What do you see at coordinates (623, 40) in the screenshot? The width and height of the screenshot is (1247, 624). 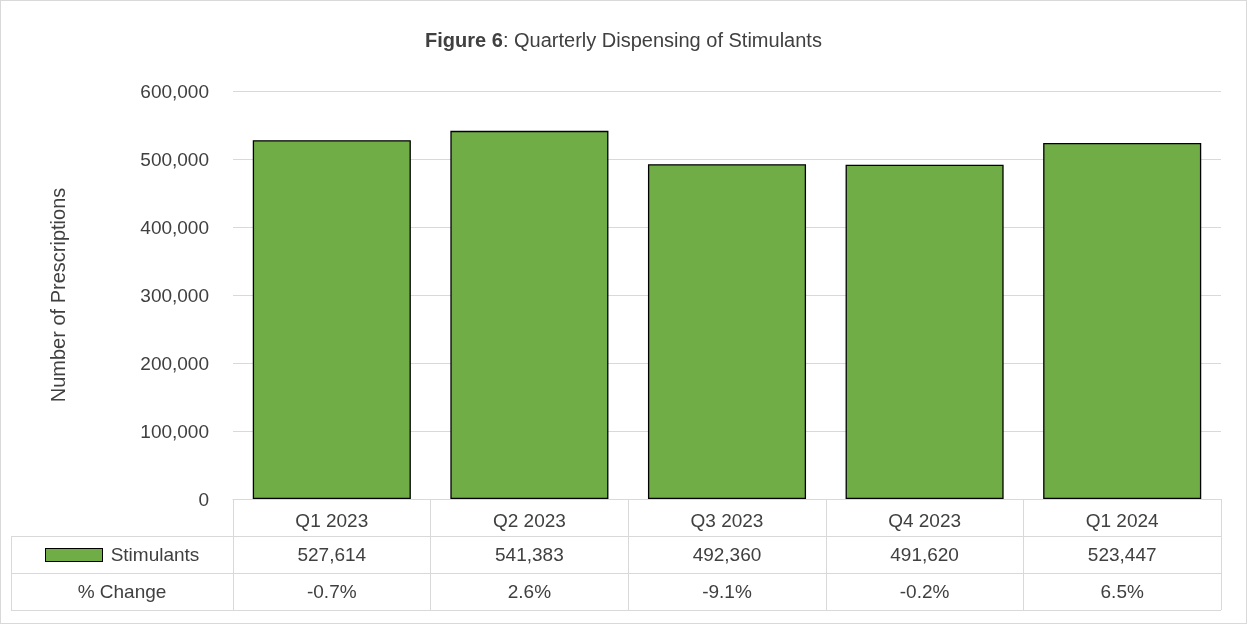 I see `chart-title: Figure 6: Quarterly Dispensing of Stimulants` at bounding box center [623, 40].